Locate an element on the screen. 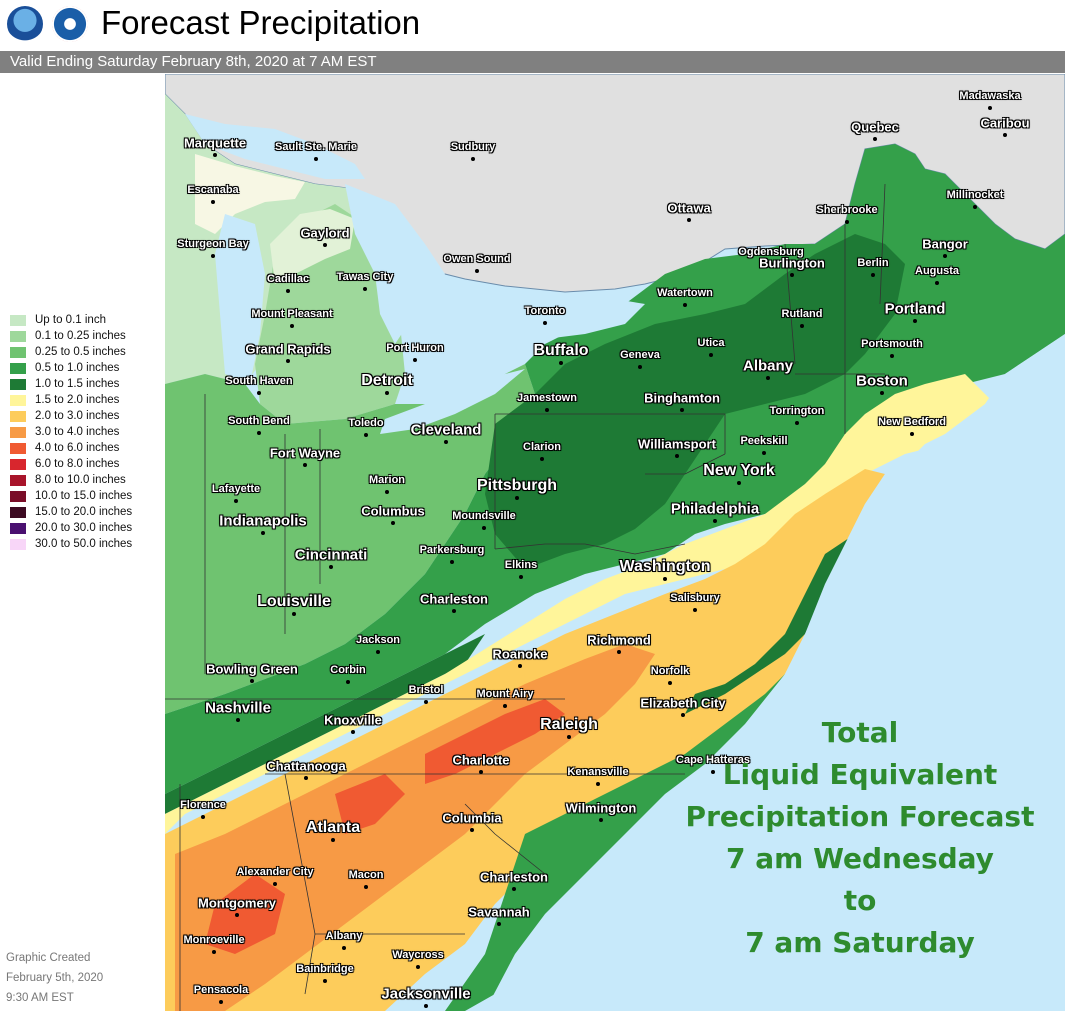  legend-item: 8.0 to 10.0 inches is located at coordinates (87, 480).